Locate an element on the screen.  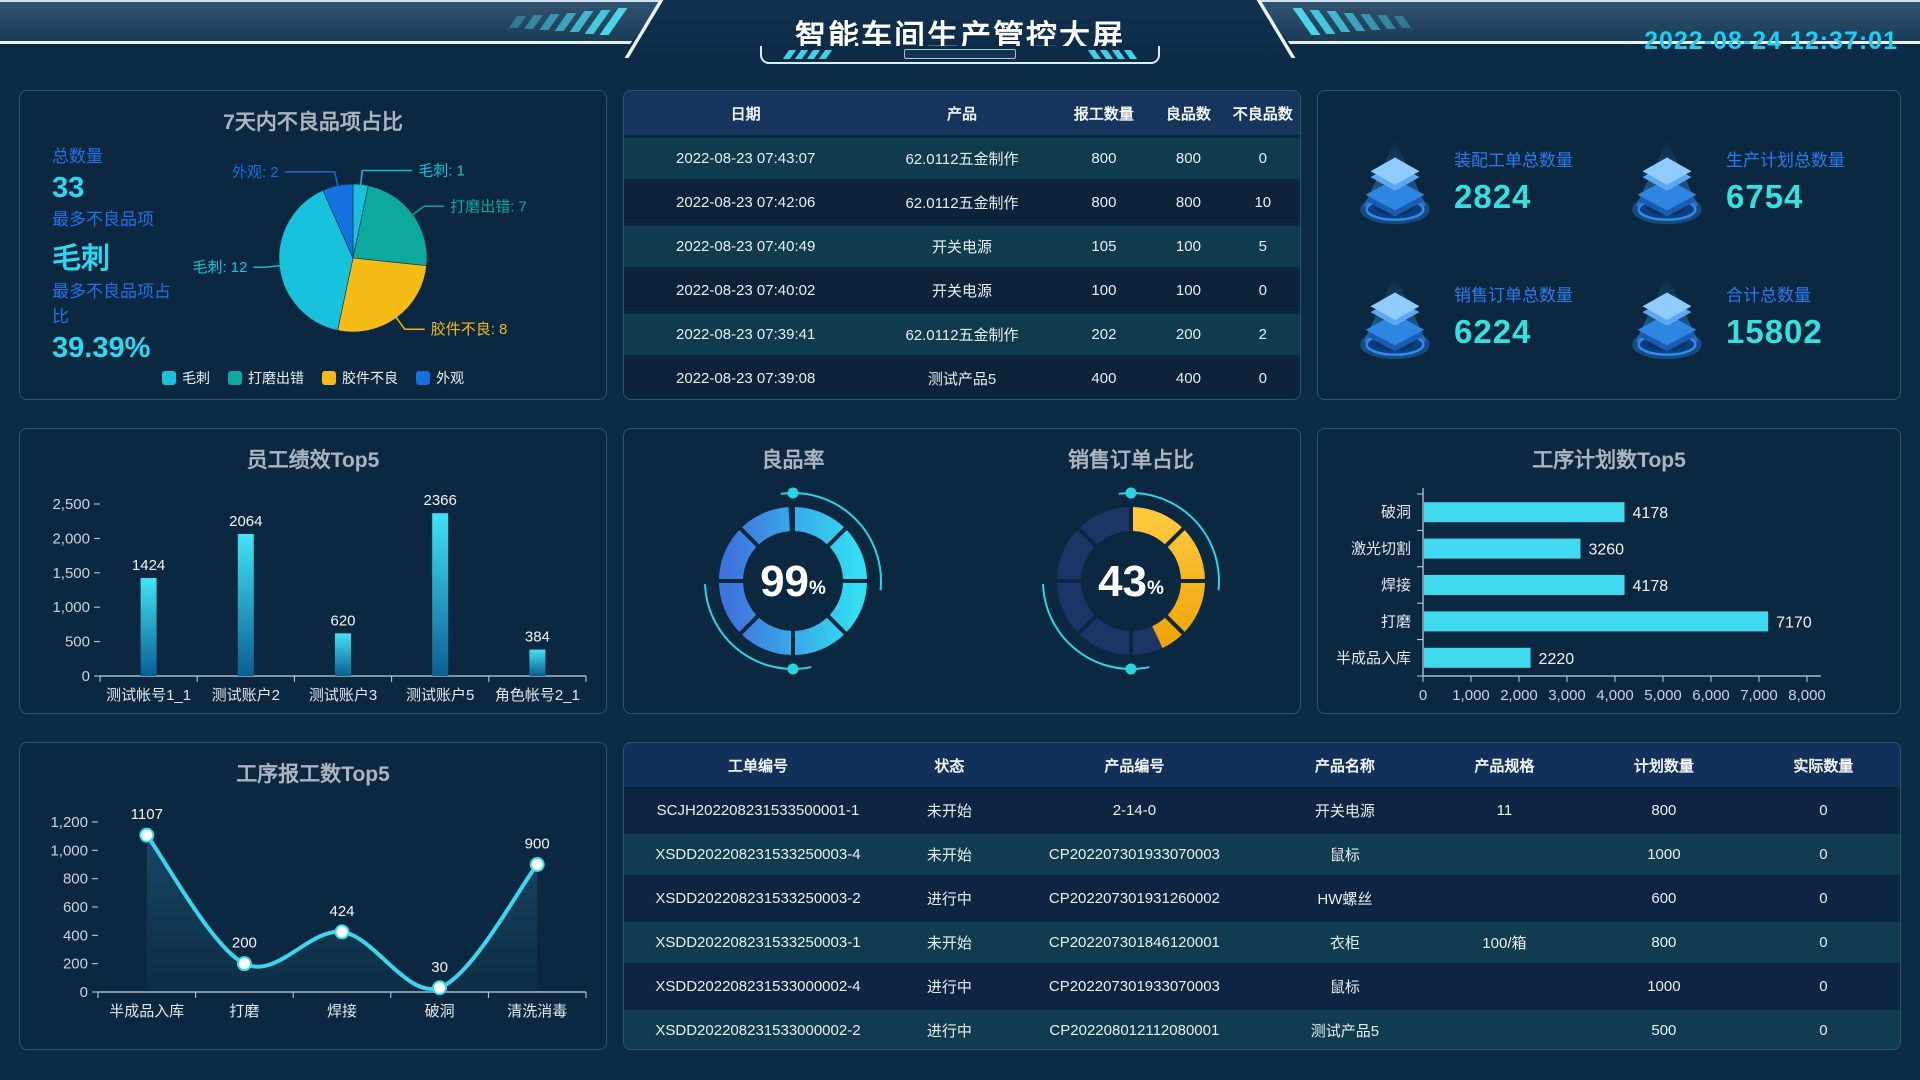
table-cell: 5 is located at coordinates (1262, 246).